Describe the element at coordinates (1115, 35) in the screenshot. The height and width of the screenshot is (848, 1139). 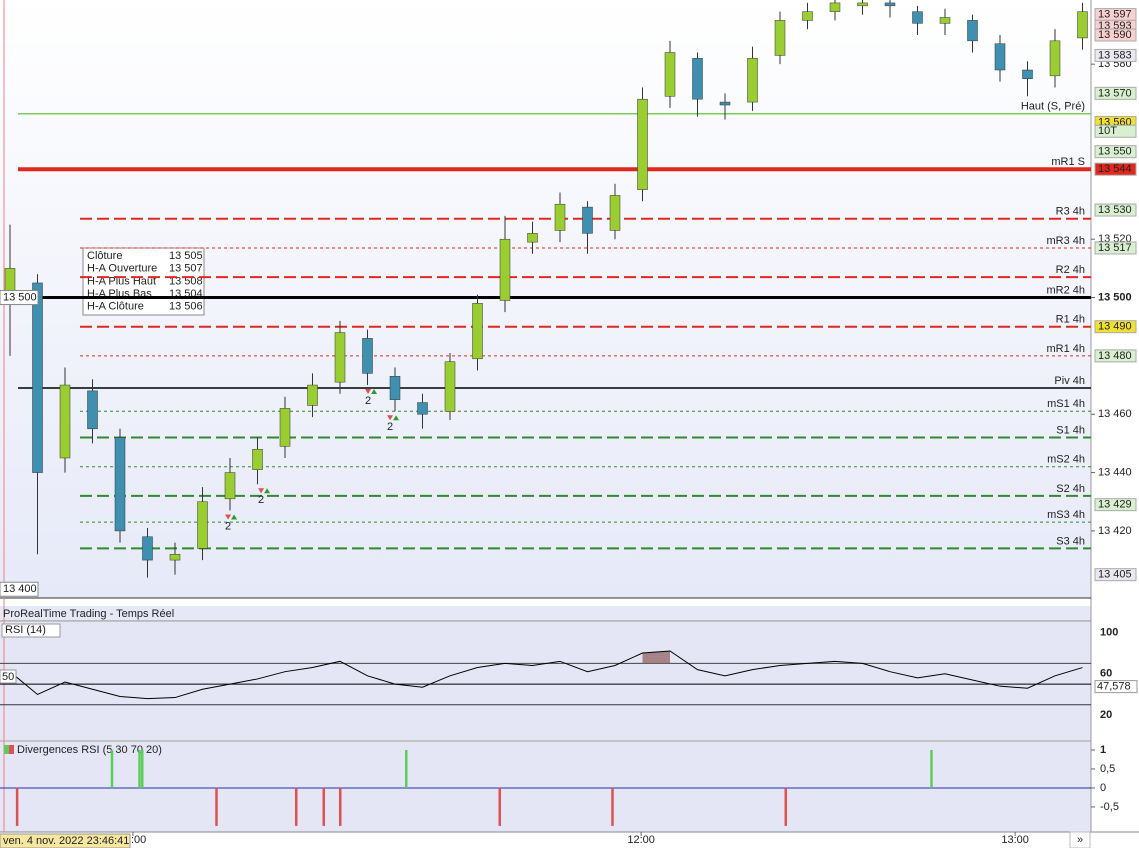
I see `price-tag-label: 13 590` at that location.